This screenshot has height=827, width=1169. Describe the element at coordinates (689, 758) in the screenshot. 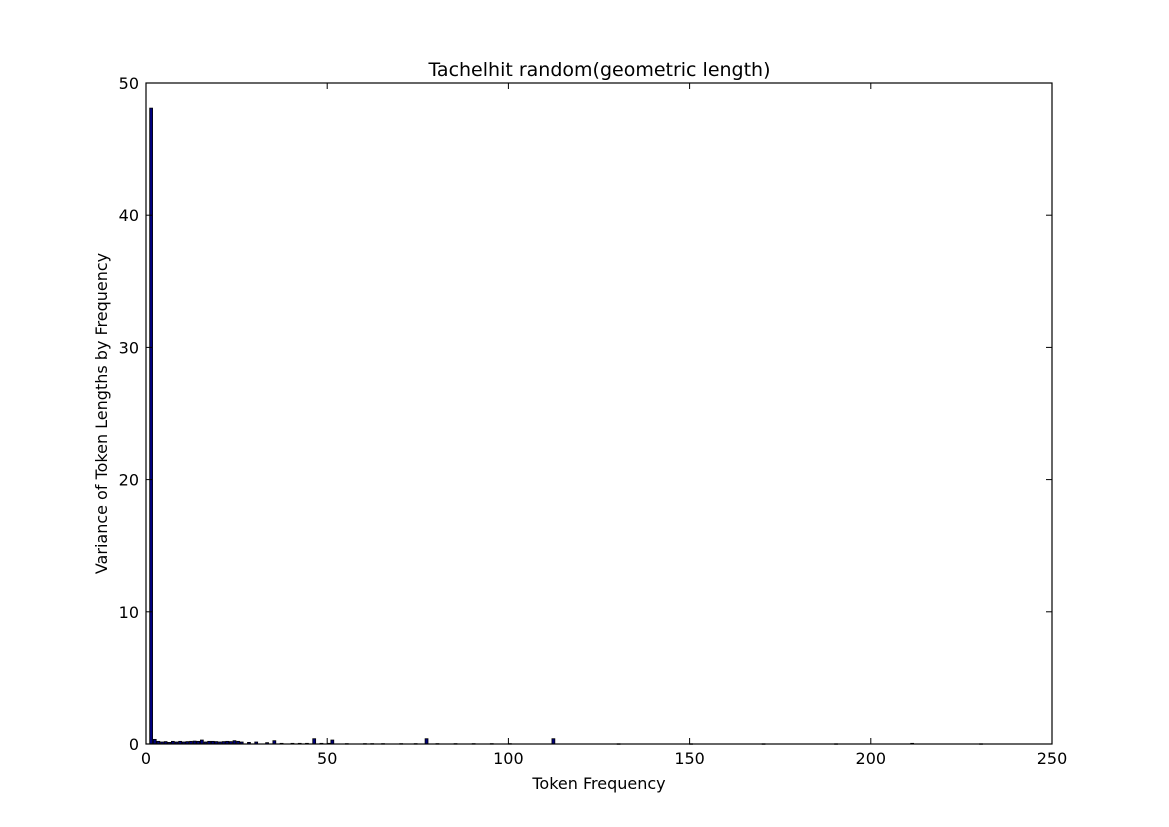

I see `x-tick-label: 150` at that location.